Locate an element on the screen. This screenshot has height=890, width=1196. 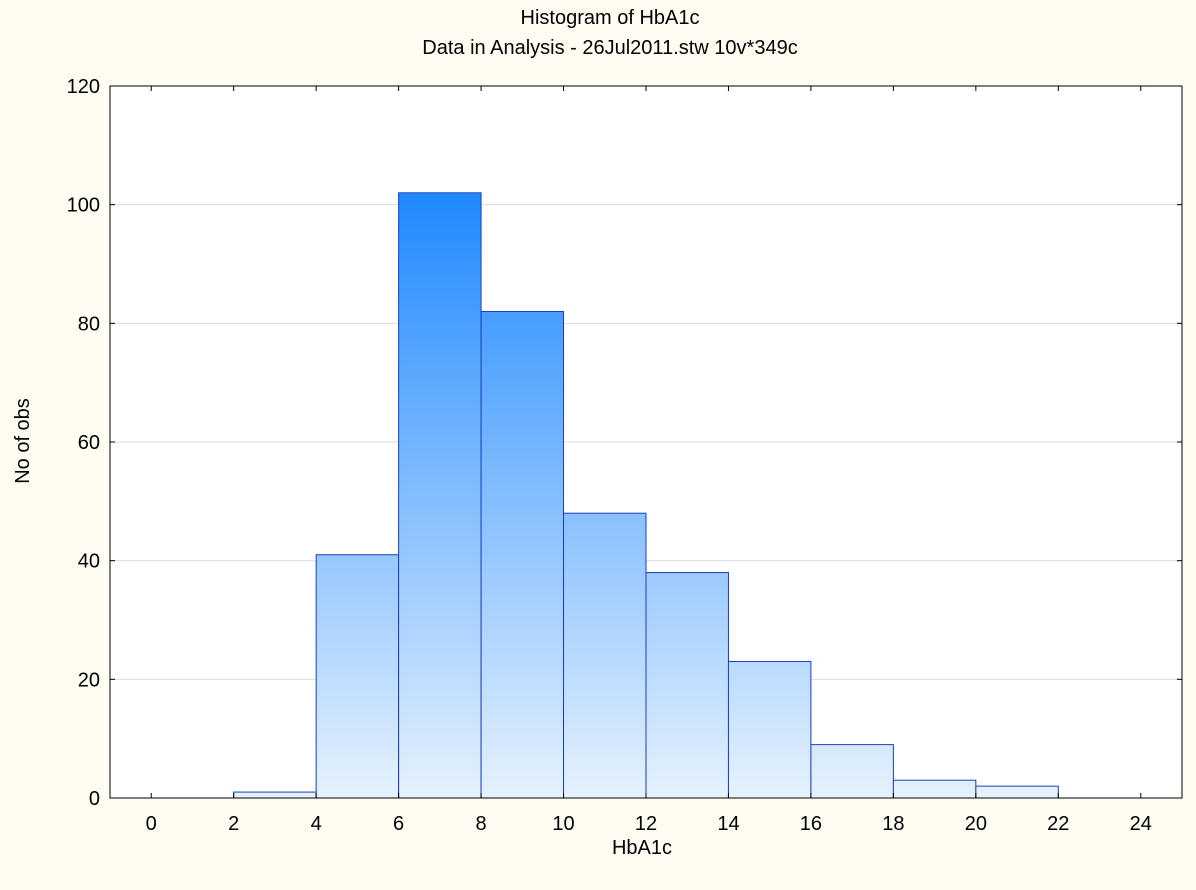
x-tick-label: 12 is located at coordinates (646, 824).